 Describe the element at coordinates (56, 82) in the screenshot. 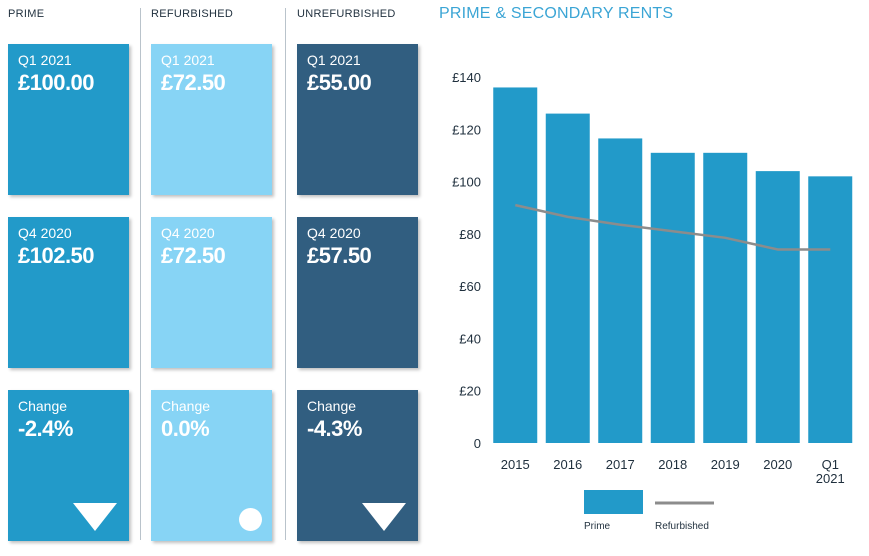

I see `card-value: £100.00` at that location.